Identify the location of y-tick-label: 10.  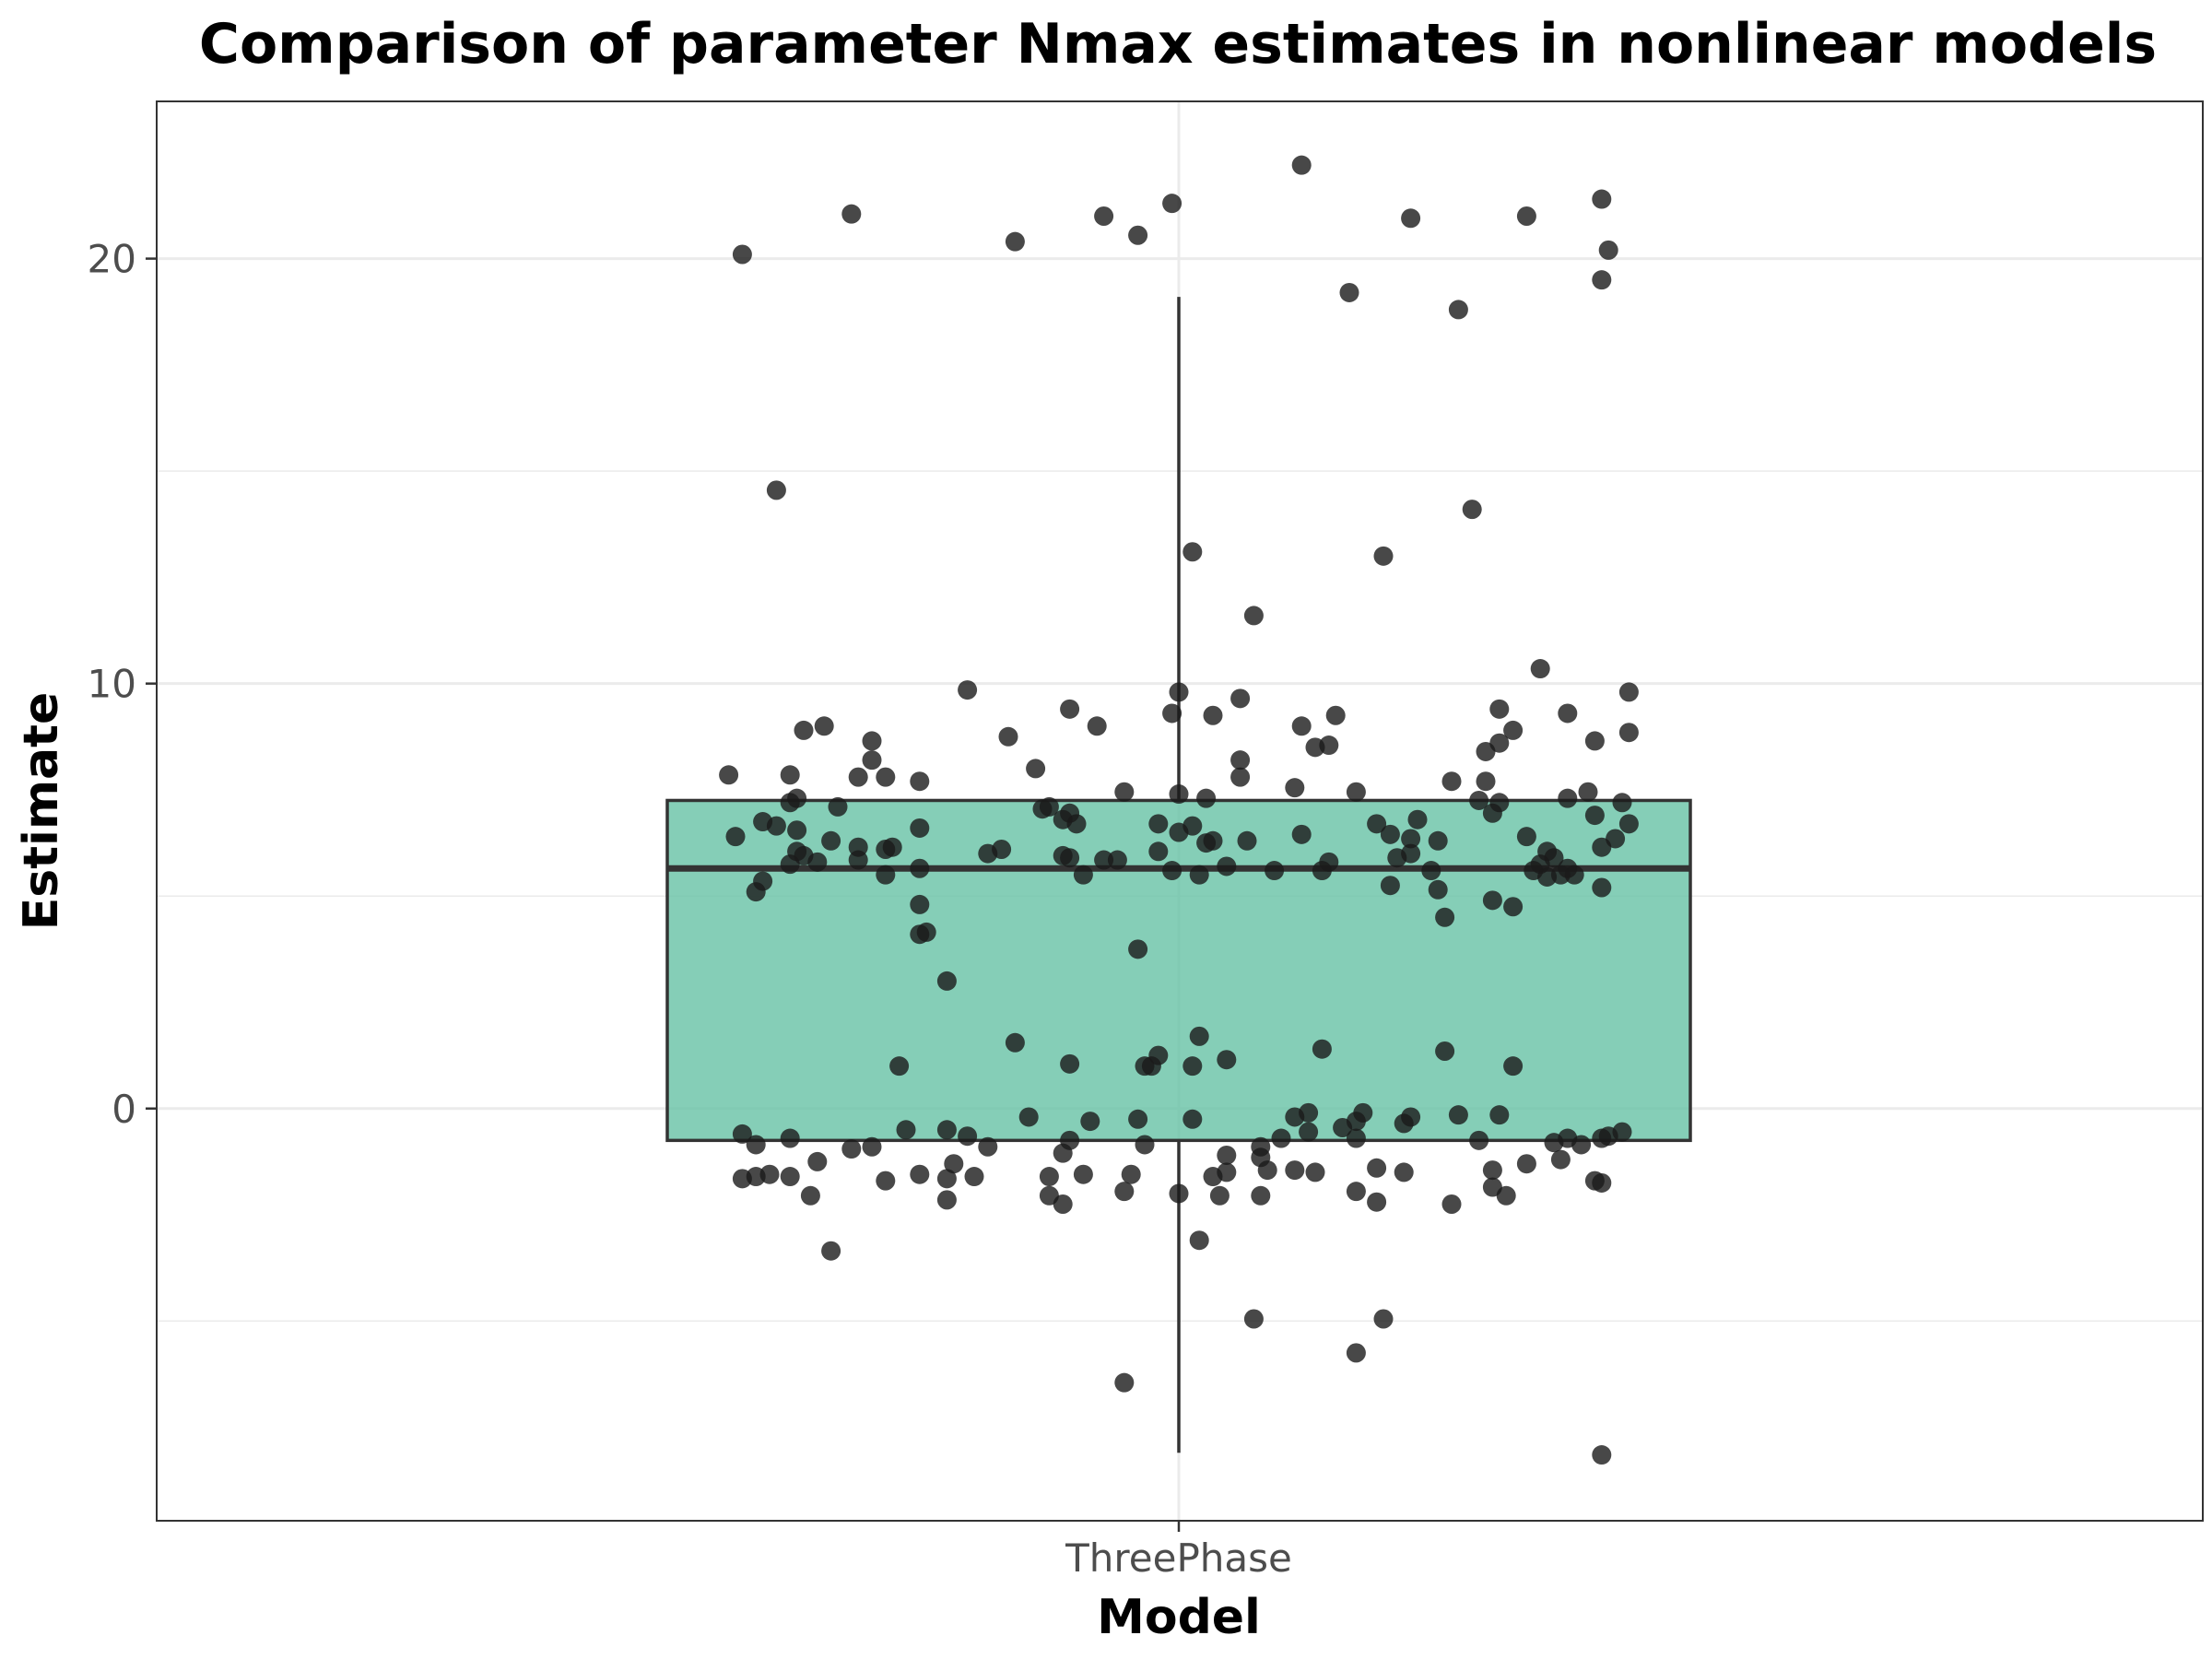
(112, 684).